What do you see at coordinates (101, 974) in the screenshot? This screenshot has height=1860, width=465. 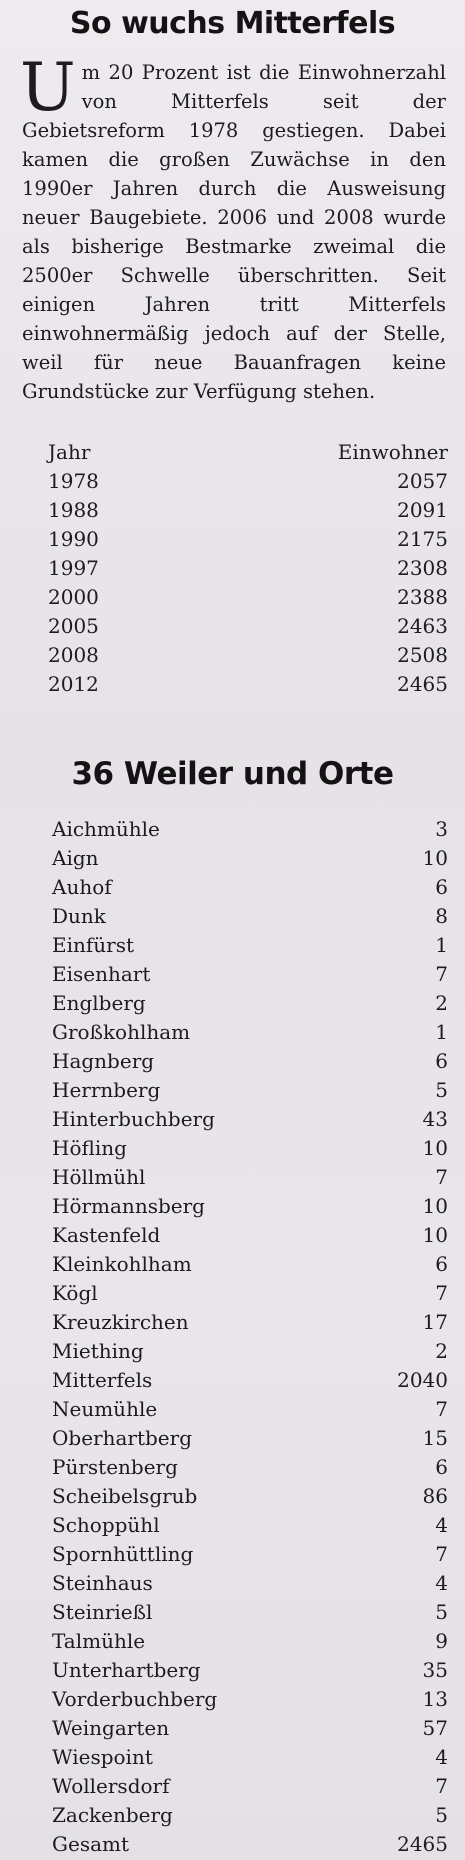 I see `place-row-label: Eisenhart` at bounding box center [101, 974].